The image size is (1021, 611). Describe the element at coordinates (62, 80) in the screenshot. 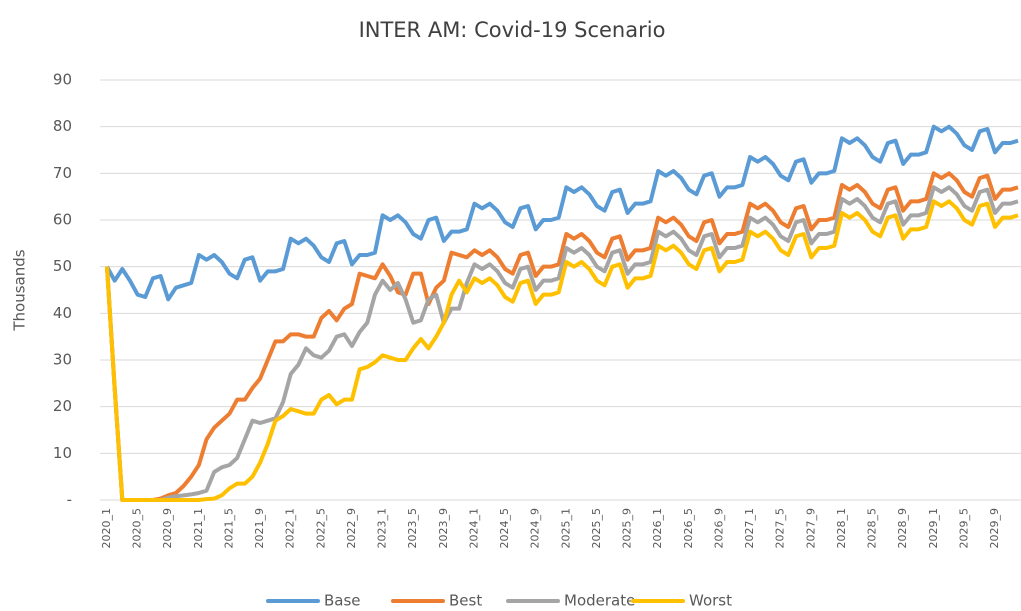

I see `y-tick-label: 90` at that location.